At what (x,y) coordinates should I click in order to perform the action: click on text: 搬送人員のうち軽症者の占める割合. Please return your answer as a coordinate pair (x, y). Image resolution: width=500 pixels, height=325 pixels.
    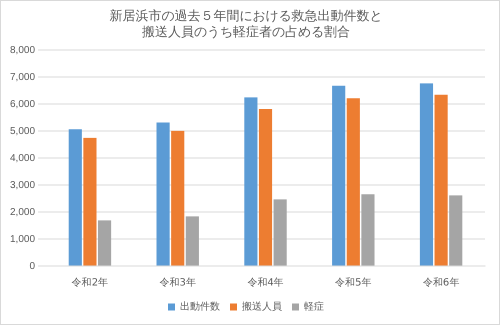
    Looking at the image, I should click on (246, 32).